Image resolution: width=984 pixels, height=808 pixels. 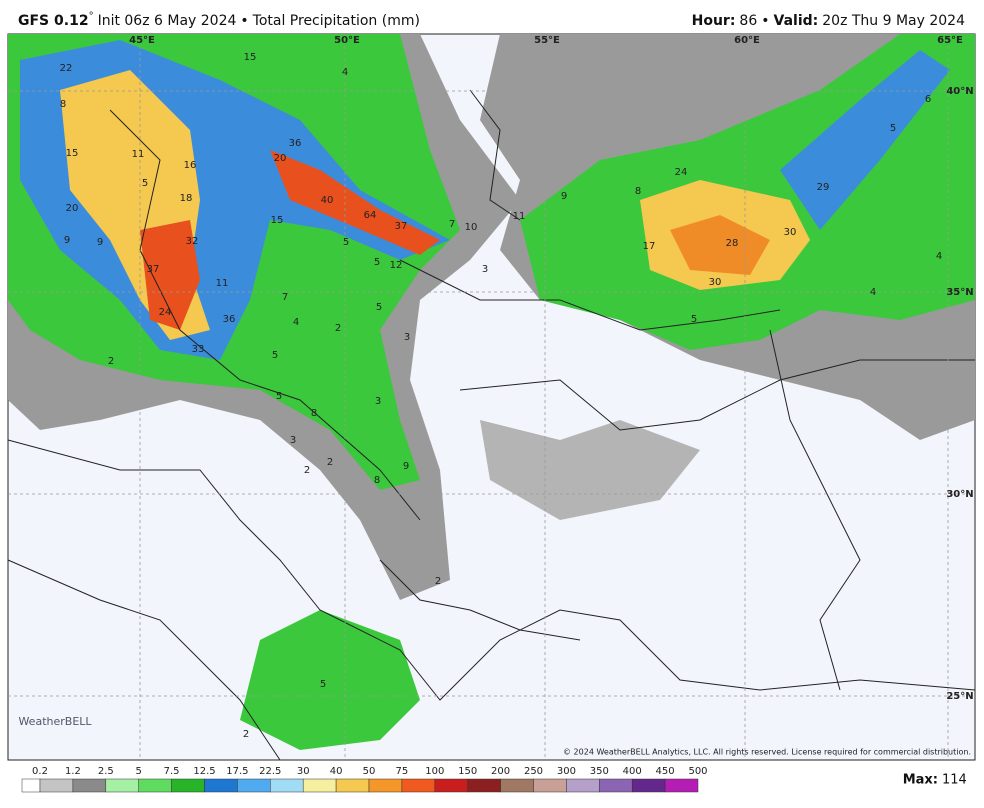 What do you see at coordinates (681, 172) in the screenshot?
I see `precip-label: 24` at bounding box center [681, 172].